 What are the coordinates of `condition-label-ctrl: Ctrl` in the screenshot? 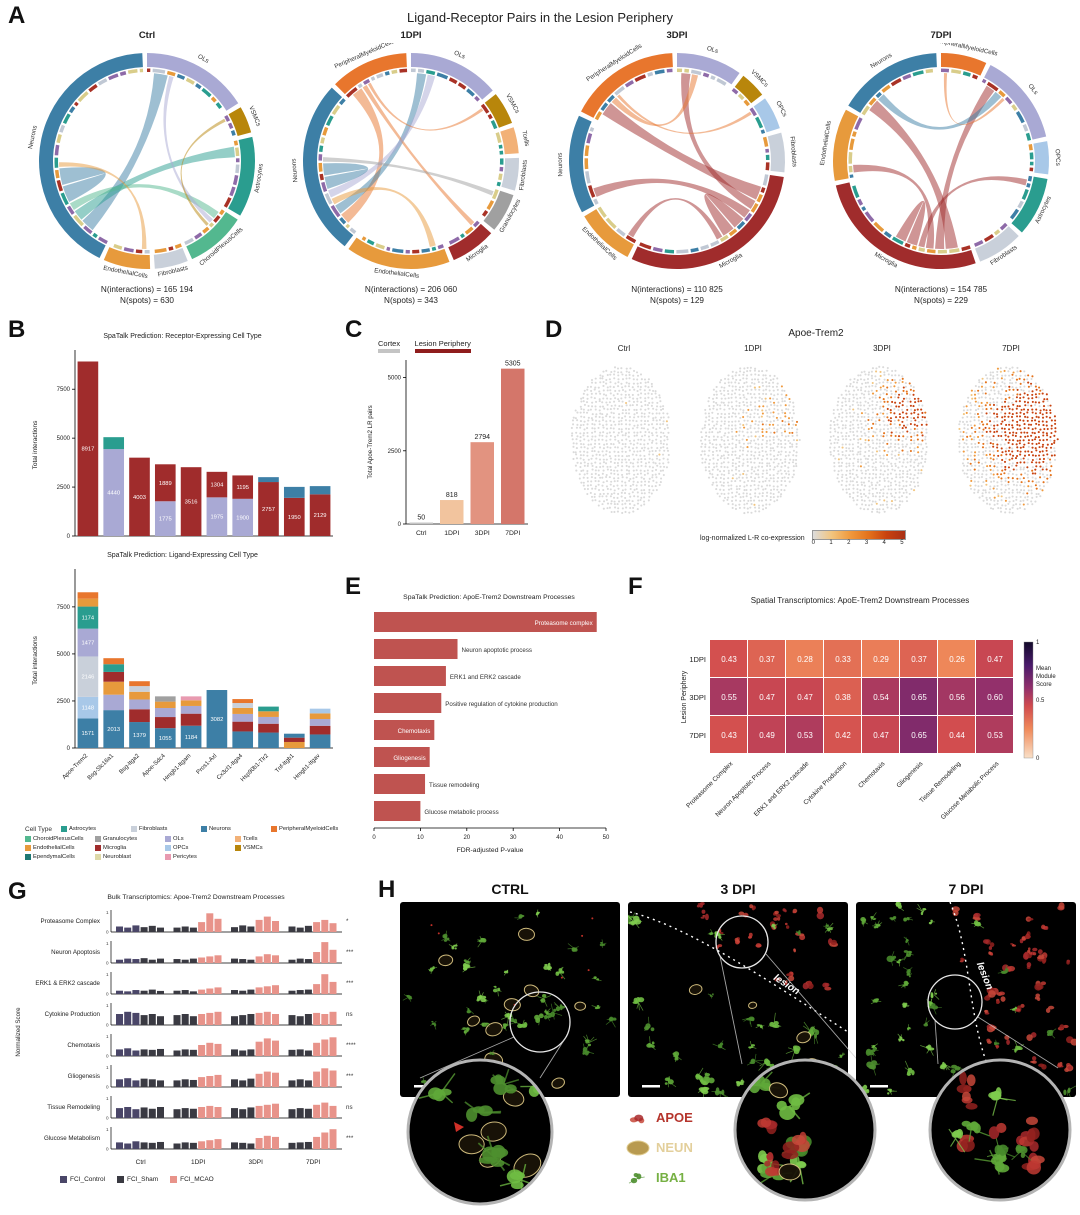 It's located at (147, 35).